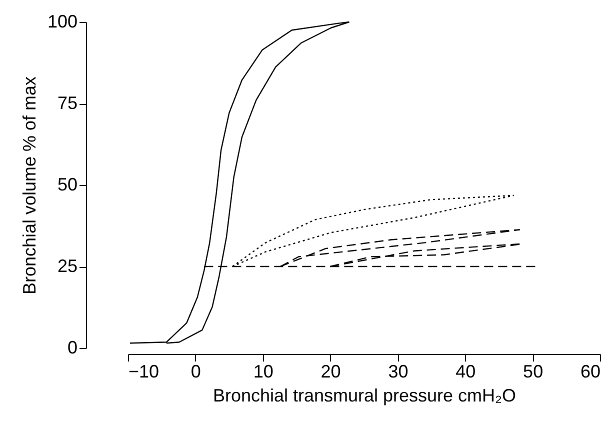 The width and height of the screenshot is (615, 421). Describe the element at coordinates (62, 22) in the screenshot. I see `y-tick-label: 100` at that location.